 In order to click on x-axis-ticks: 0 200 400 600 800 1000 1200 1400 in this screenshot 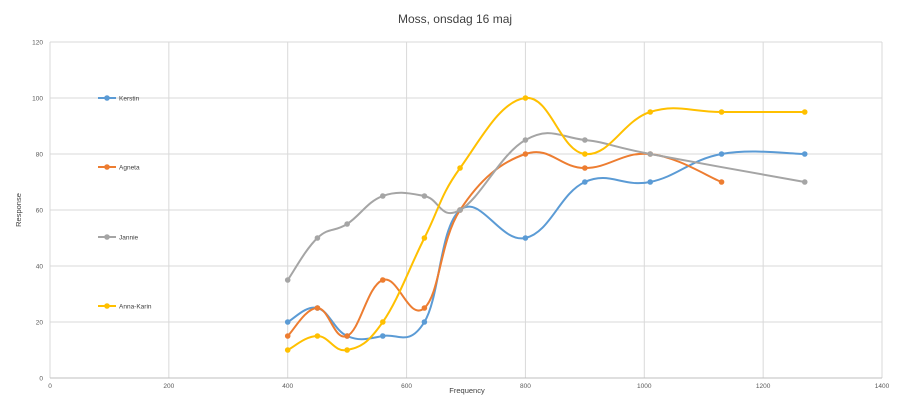, I will do `click(468, 386)`.